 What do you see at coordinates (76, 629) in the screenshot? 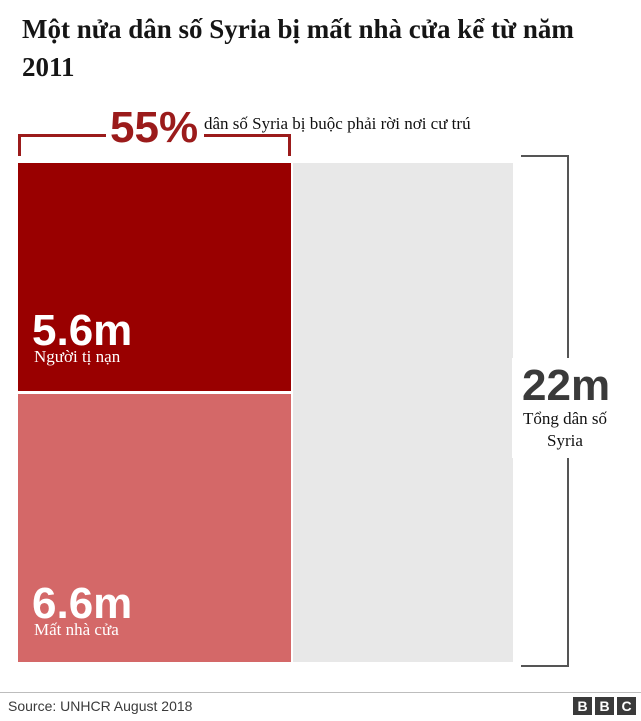
I see `displaced-label: Mất nhà cửa` at bounding box center [76, 629].